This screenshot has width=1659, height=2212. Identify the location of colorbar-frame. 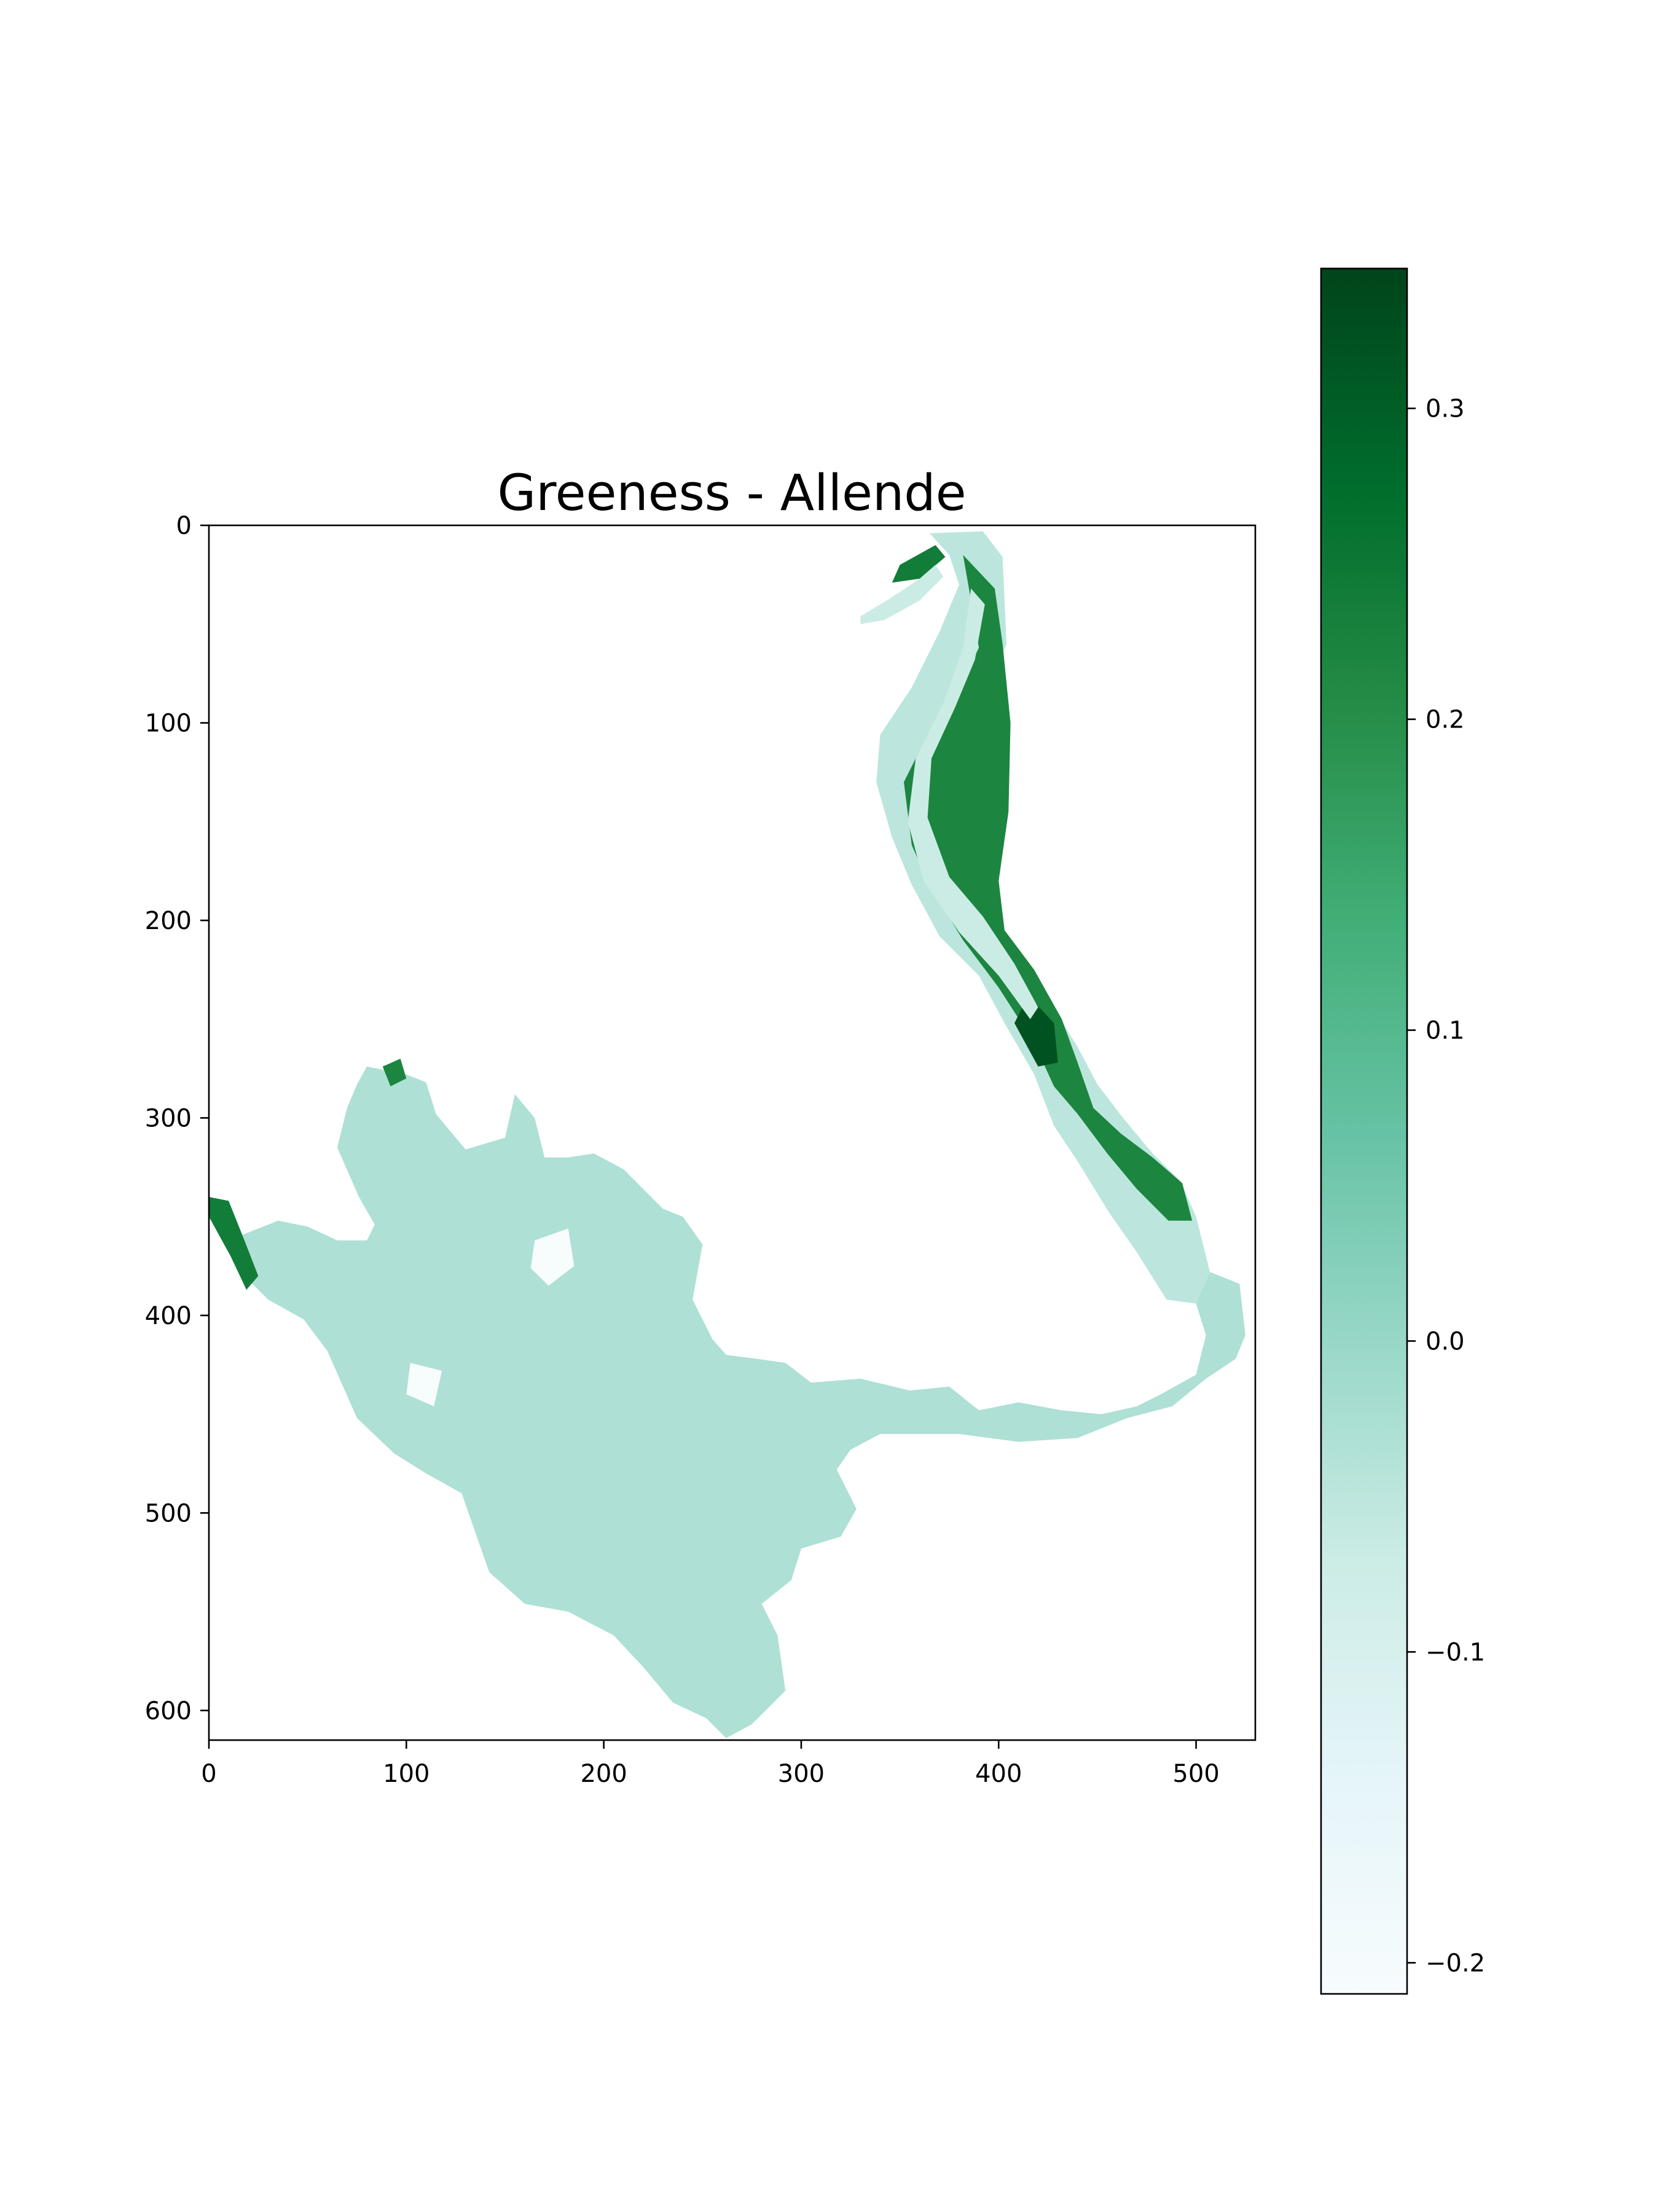
(1364, 1131).